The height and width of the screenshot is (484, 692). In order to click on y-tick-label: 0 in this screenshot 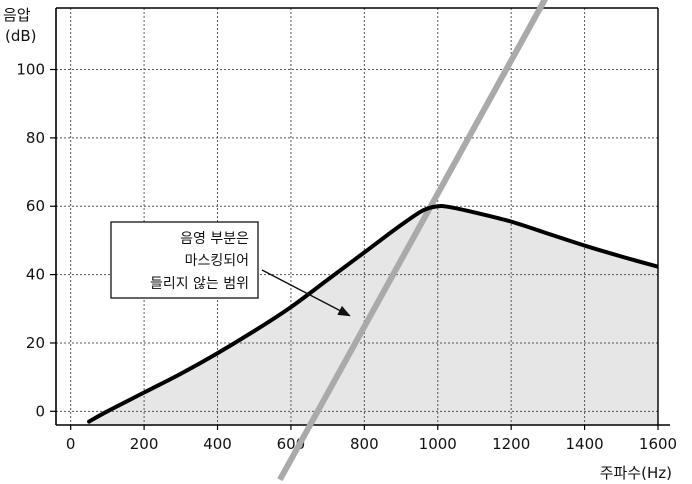, I will do `click(40, 411)`.